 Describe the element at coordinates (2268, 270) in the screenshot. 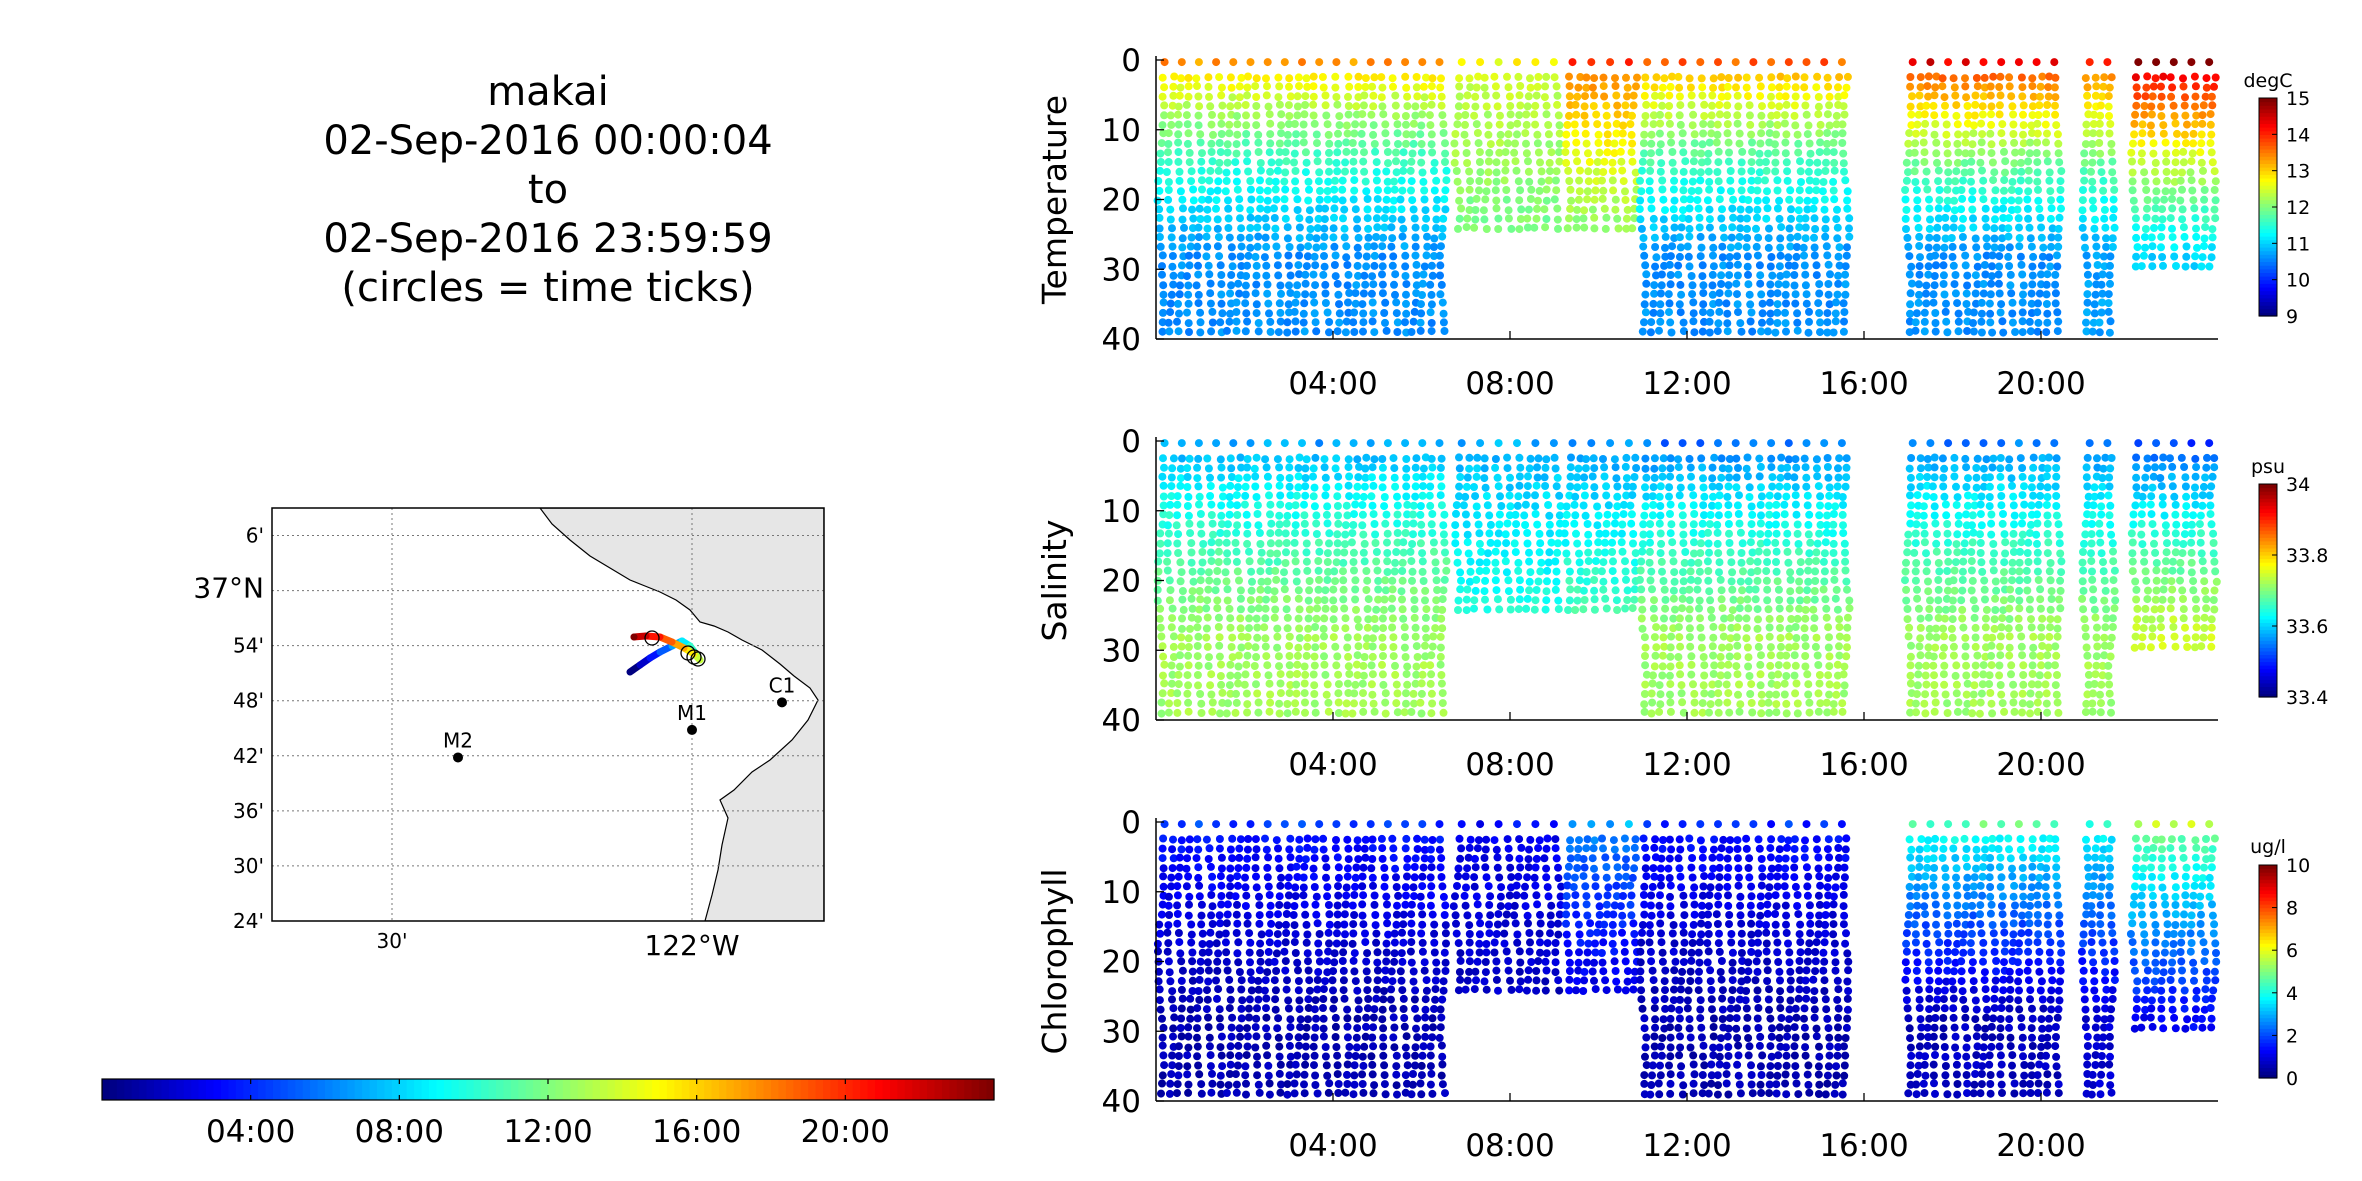

I see `colorbar-strip` at that location.